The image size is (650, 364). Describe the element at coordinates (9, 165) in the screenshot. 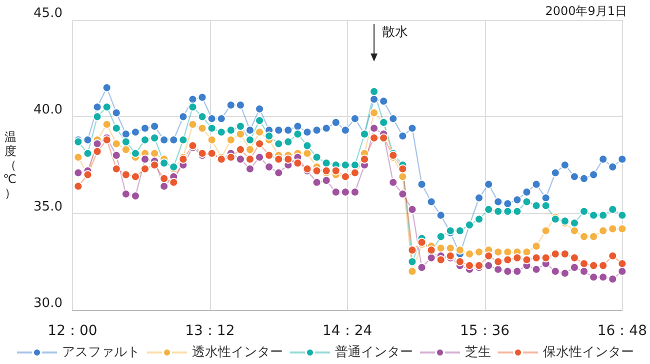

I see `y-axis-title: 温度（℃）` at that location.